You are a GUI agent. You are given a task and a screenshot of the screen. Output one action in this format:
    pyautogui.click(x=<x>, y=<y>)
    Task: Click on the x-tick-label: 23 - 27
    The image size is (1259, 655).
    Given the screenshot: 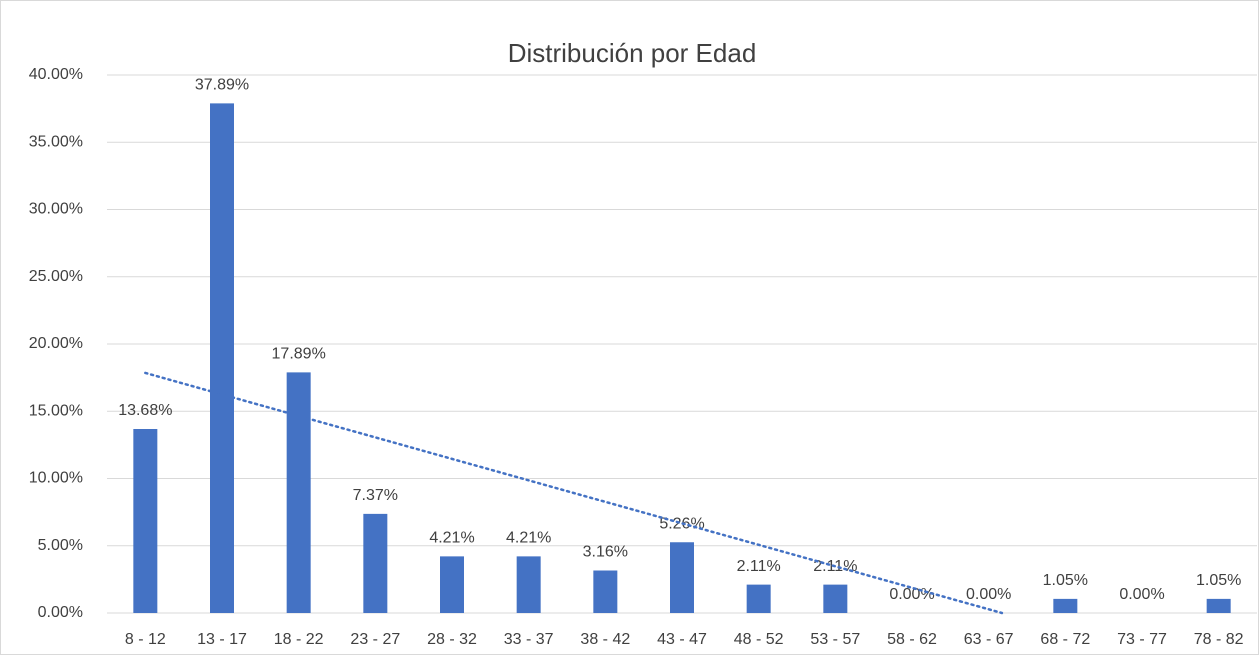 What is the action you would take?
    pyautogui.click(x=375, y=639)
    